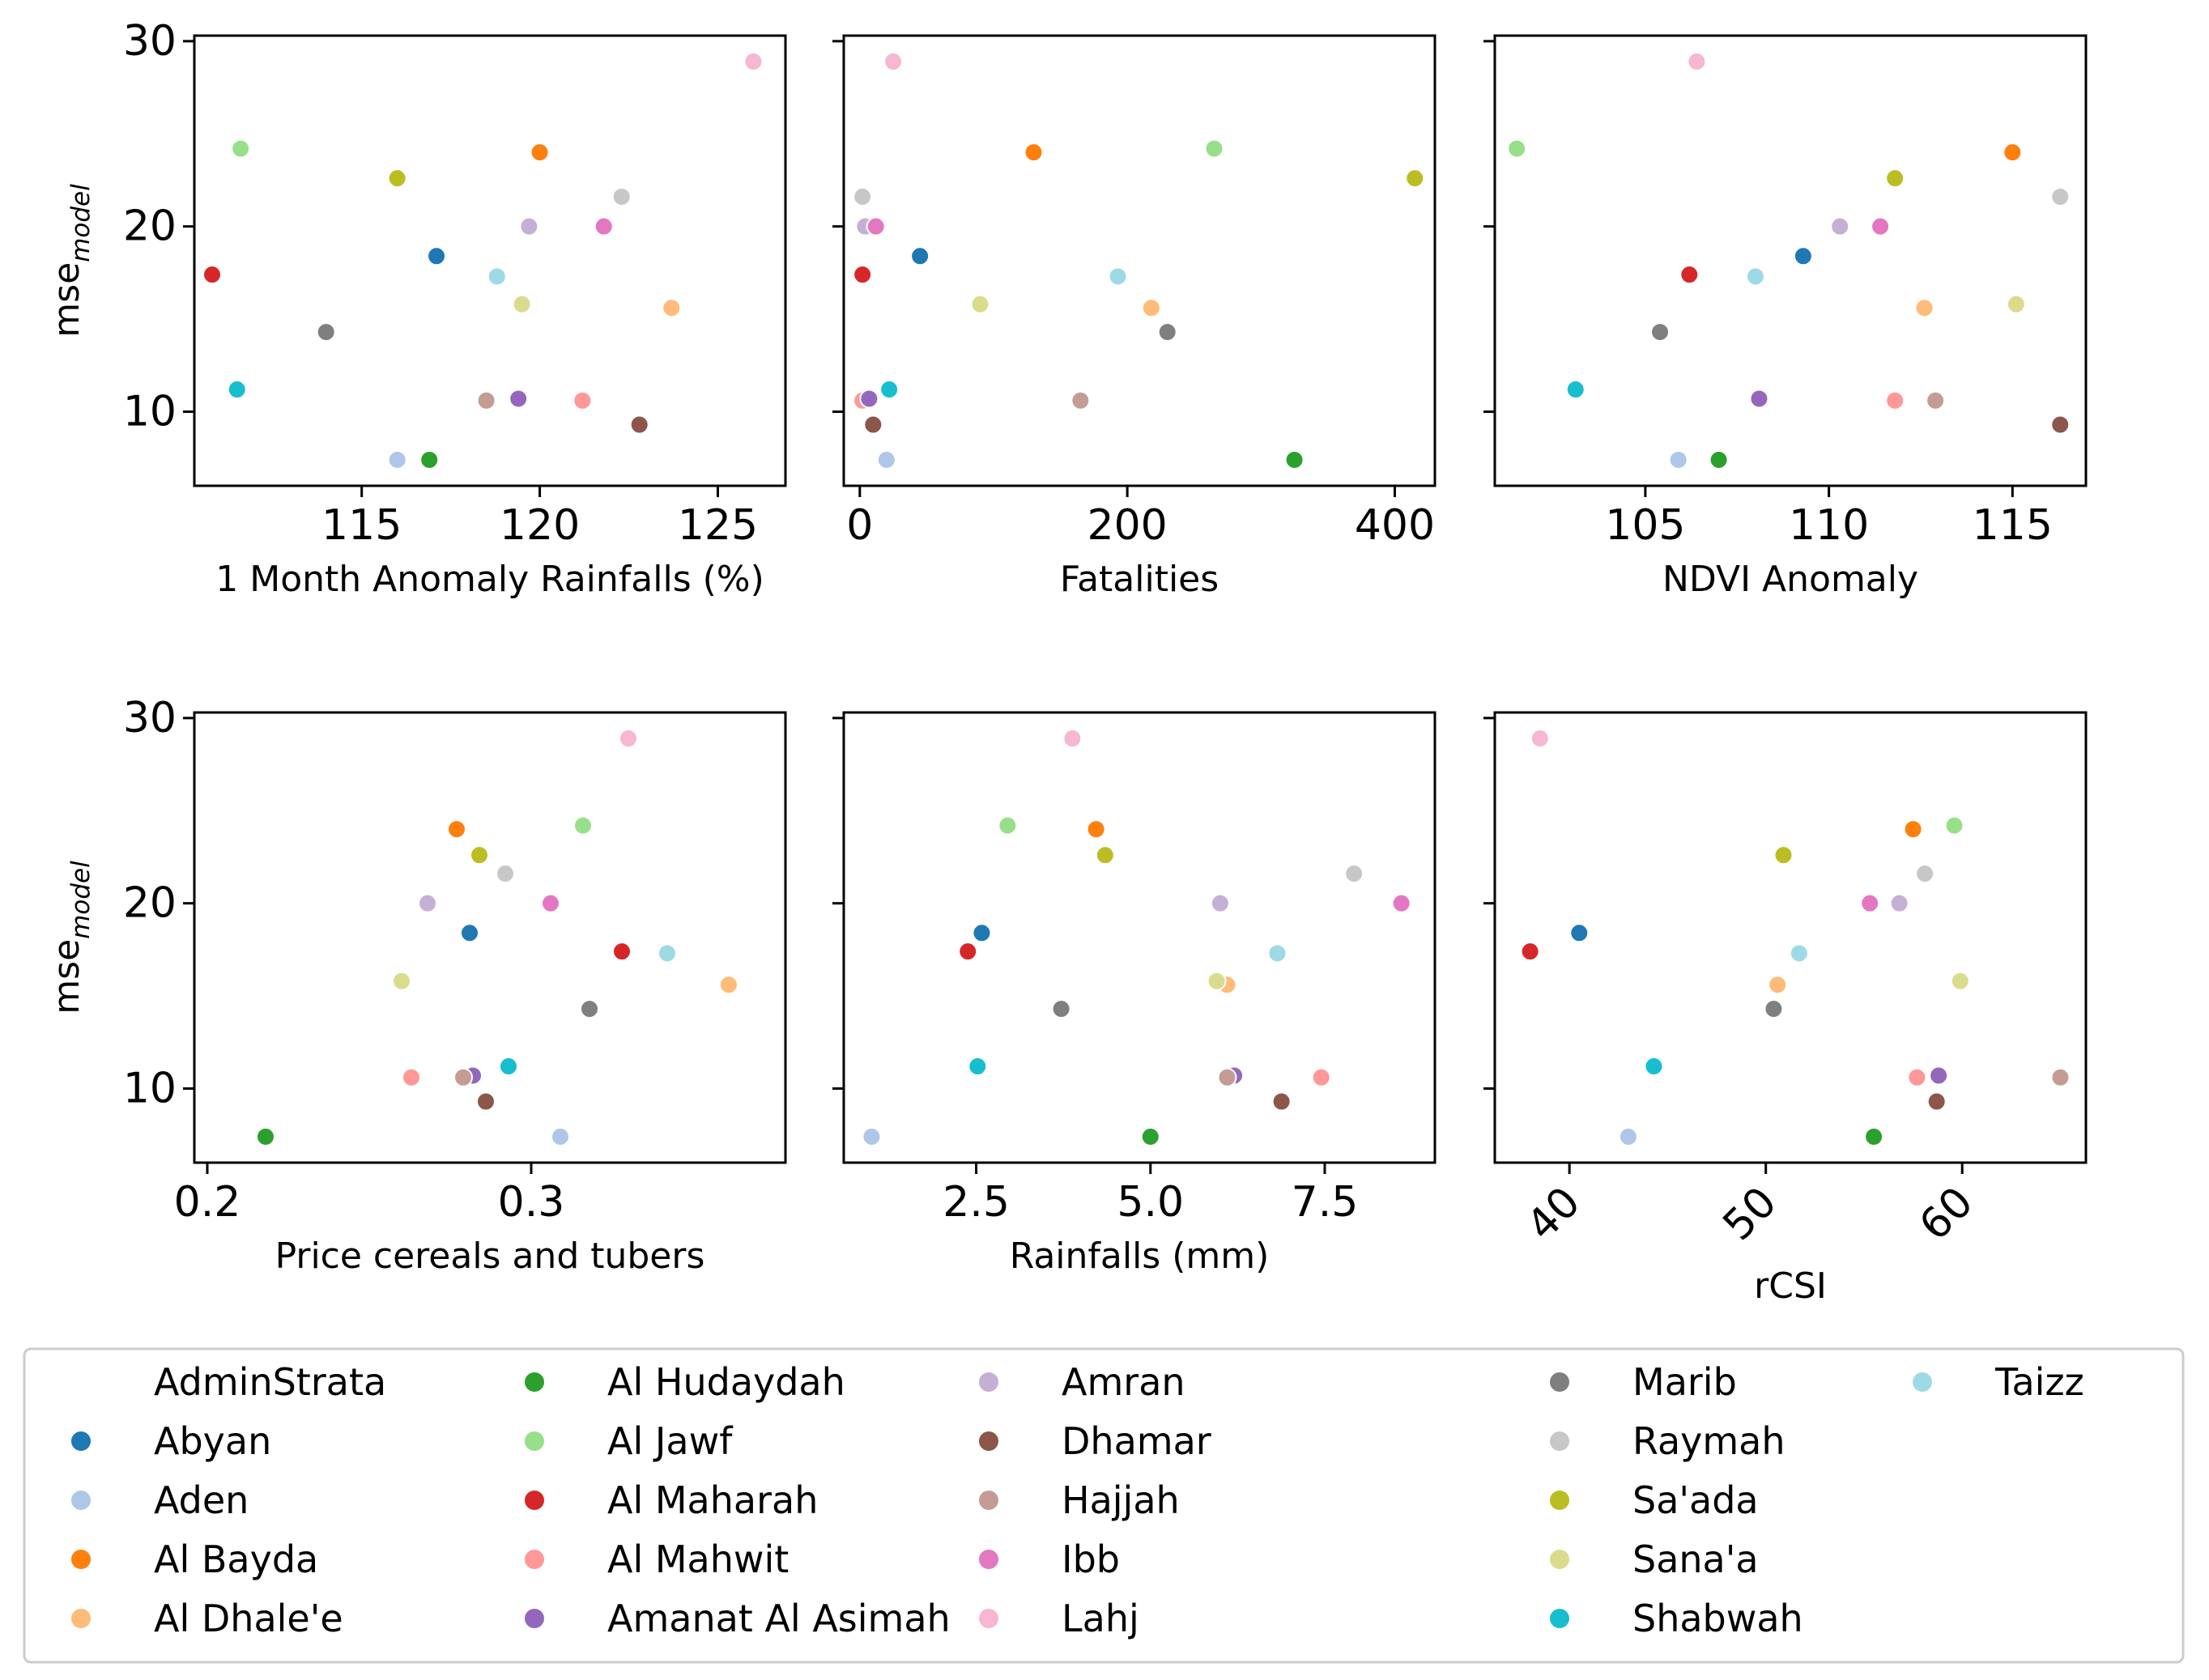 This screenshot has height=1680, width=2209. What do you see at coordinates (66, 300) in the screenshot?
I see `y-axis-label-main: mse` at bounding box center [66, 300].